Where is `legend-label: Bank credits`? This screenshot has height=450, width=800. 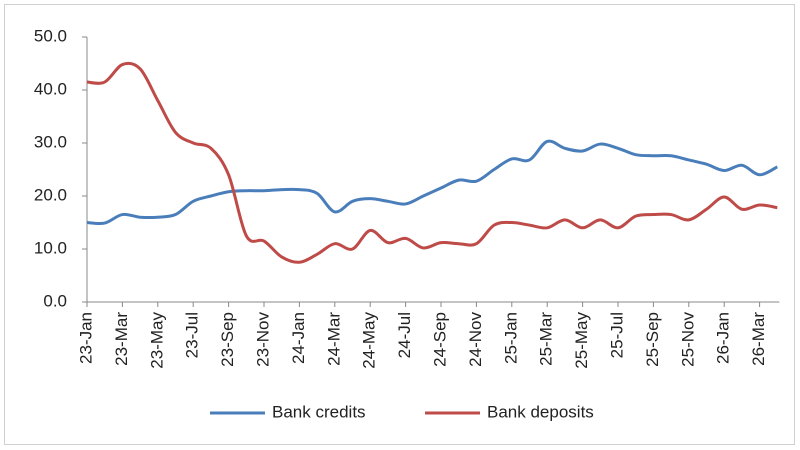
legend-label: Bank credits is located at coordinates (319, 411).